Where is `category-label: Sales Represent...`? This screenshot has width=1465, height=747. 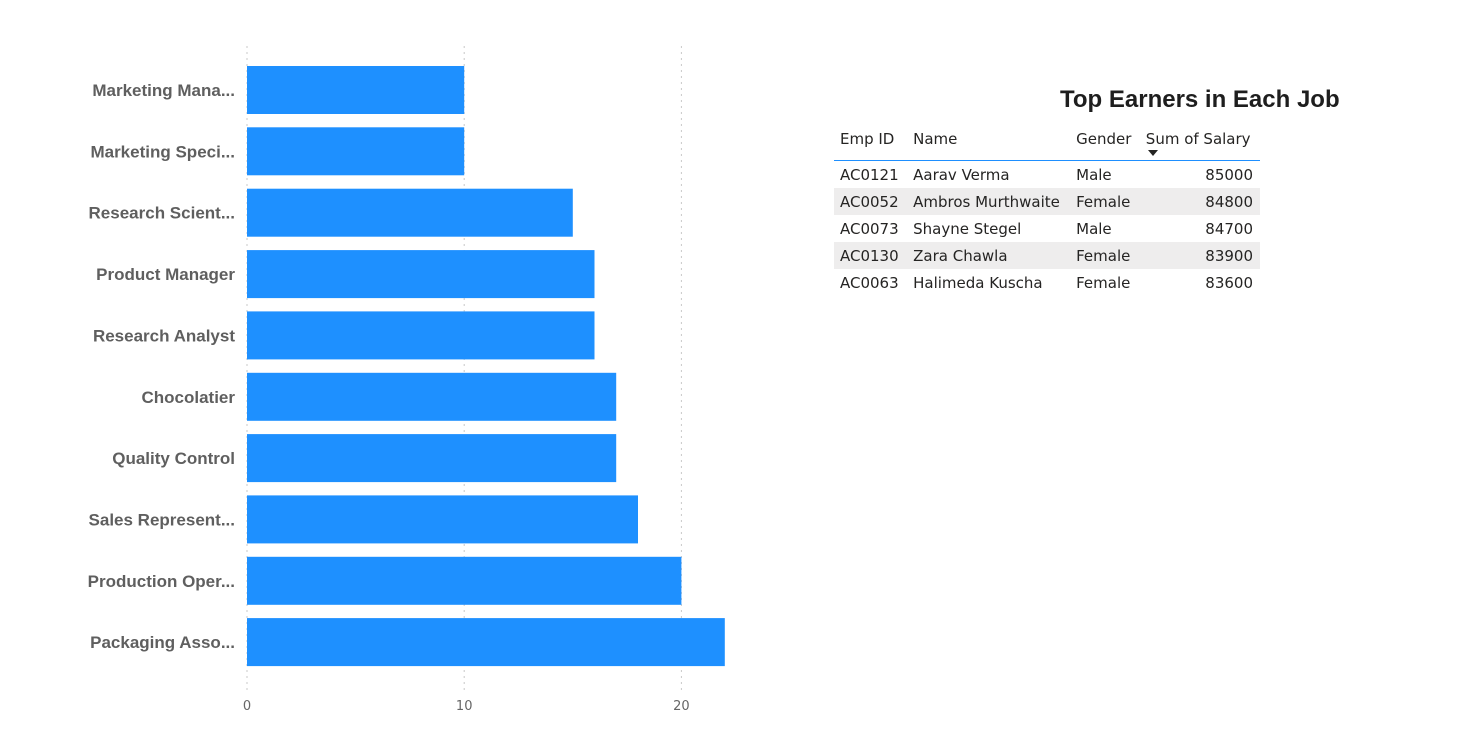 category-label: Sales Represent... is located at coordinates (162, 520).